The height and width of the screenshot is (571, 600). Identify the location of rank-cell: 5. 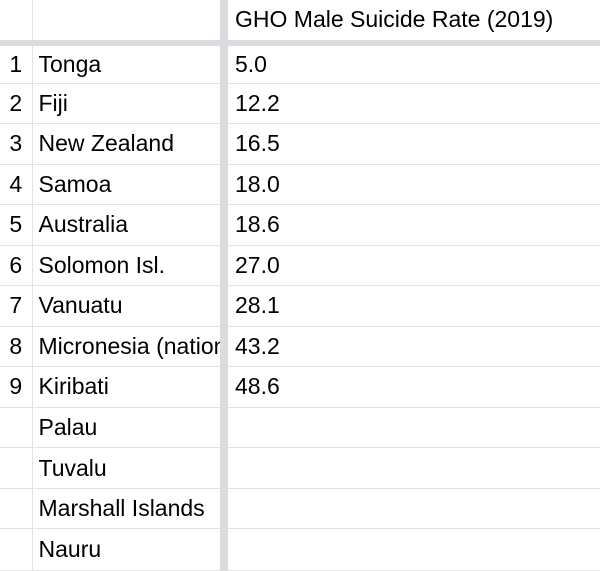
(16, 225).